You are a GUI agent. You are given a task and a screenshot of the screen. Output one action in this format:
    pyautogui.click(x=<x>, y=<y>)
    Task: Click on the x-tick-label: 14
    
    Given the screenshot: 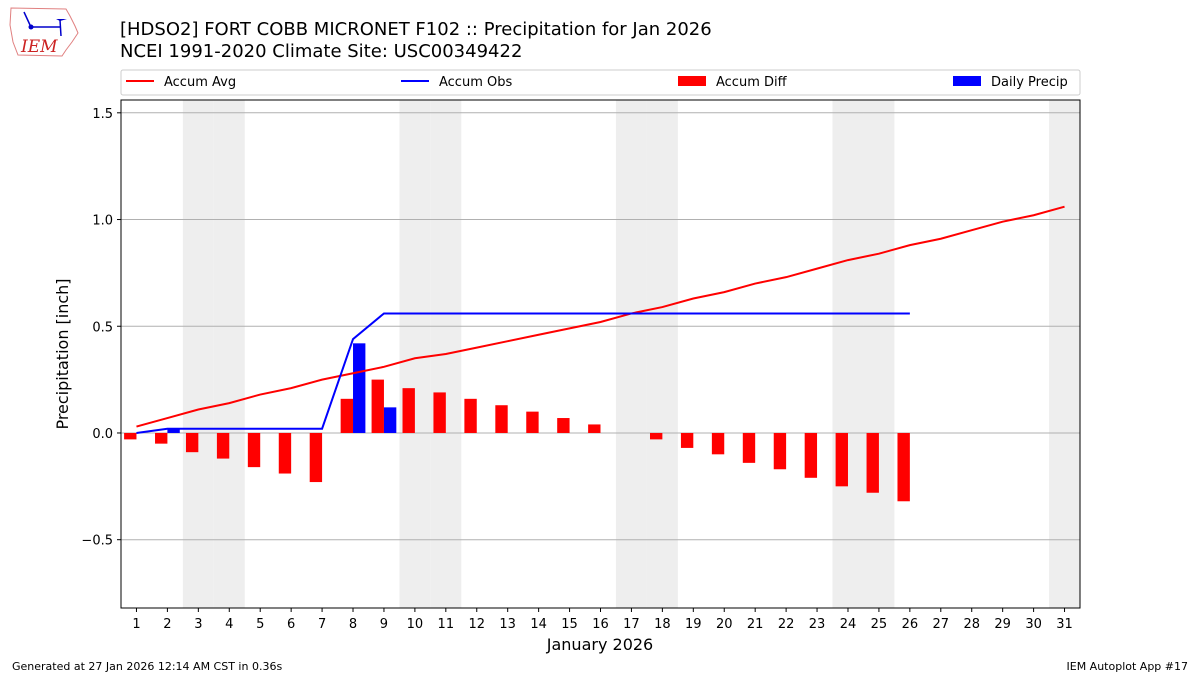 What is the action you would take?
    pyautogui.click(x=538, y=624)
    